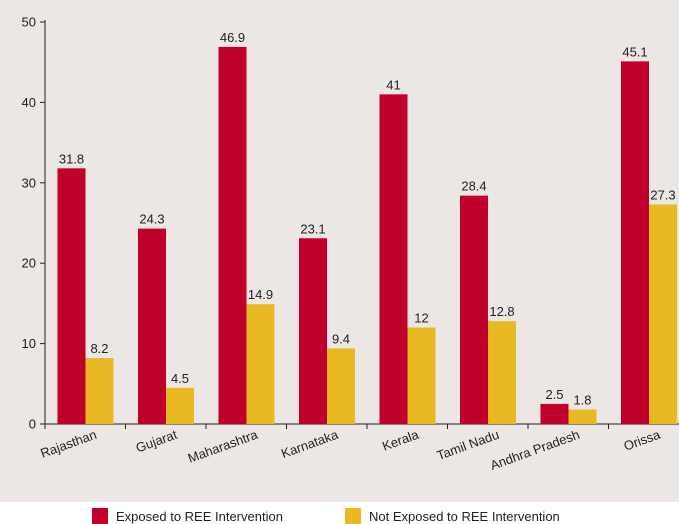 The image size is (679, 524). I want to click on x-category-label: Kerala, so click(400, 439).